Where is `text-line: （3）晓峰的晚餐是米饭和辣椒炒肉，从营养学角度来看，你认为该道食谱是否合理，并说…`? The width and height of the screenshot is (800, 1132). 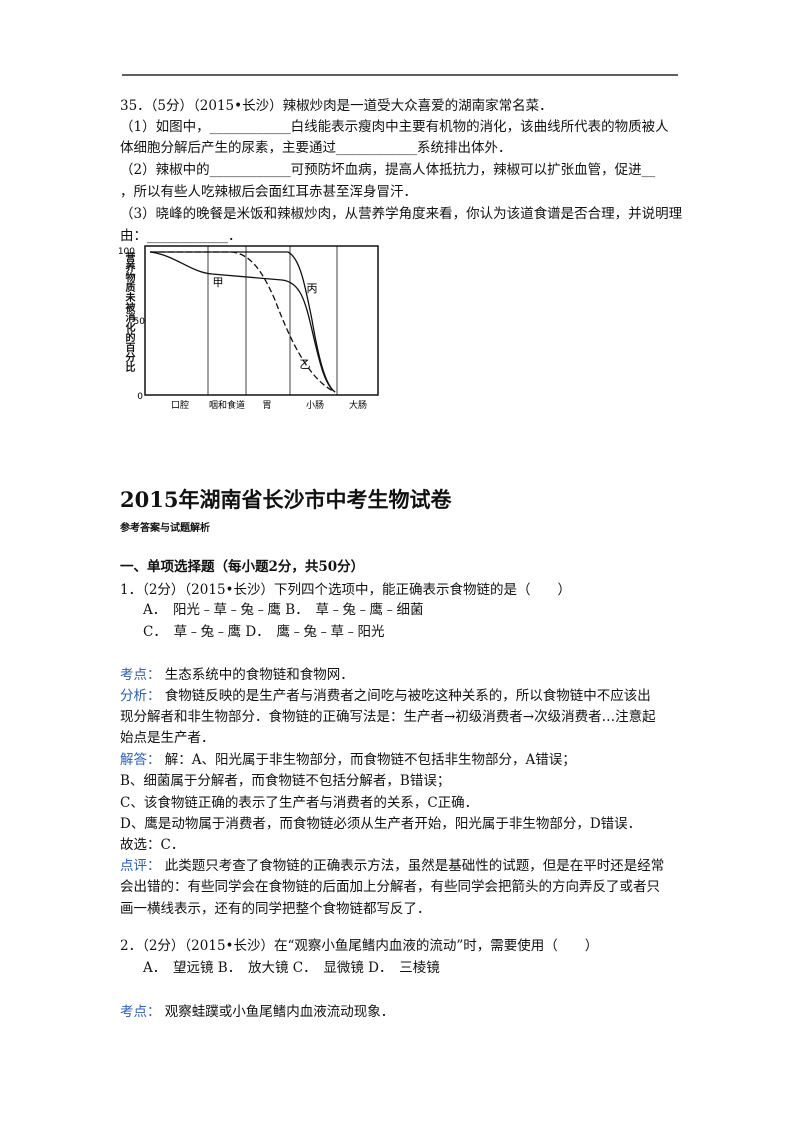 text-line: （3）晓峰的晚餐是米饭和辣椒炒肉，从营养学角度来看，你认为该道食谱是否合理，并说… is located at coordinates (401, 214).